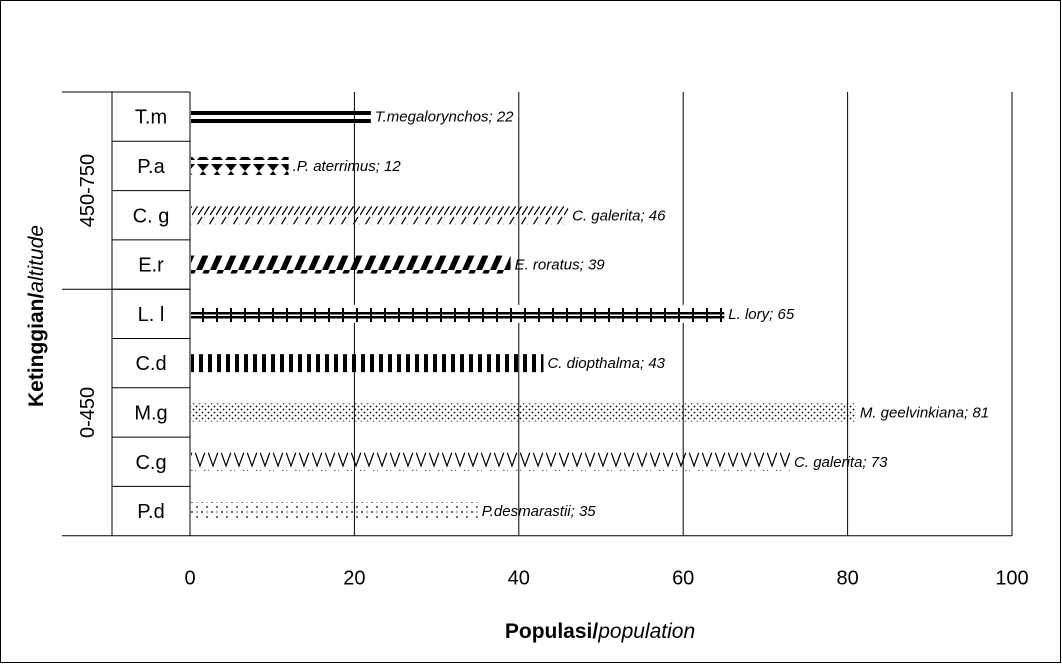  Describe the element at coordinates (841, 462) in the screenshot. I see `bar-data-label: C. galerita; 73` at that location.